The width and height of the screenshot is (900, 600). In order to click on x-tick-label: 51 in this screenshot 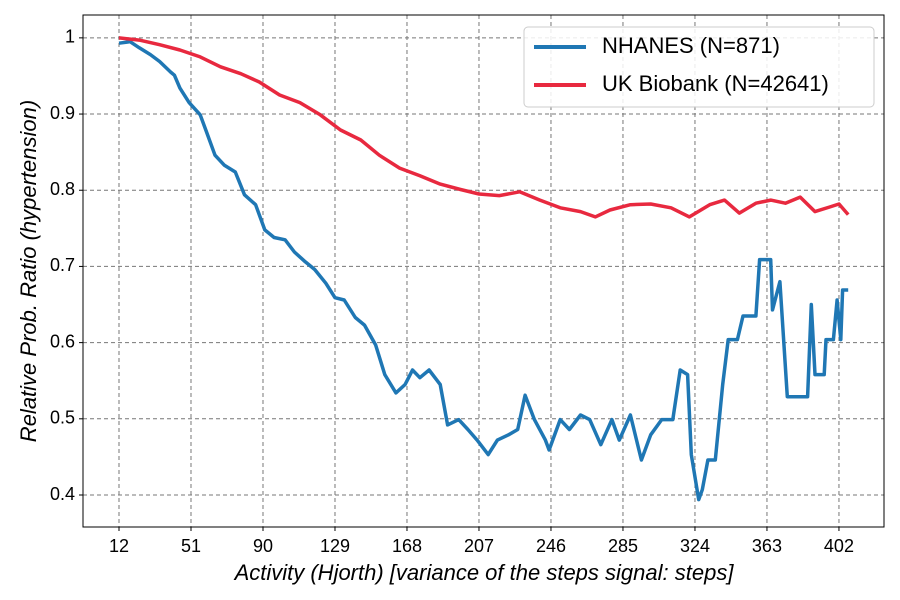, I will do `click(191, 546)`.